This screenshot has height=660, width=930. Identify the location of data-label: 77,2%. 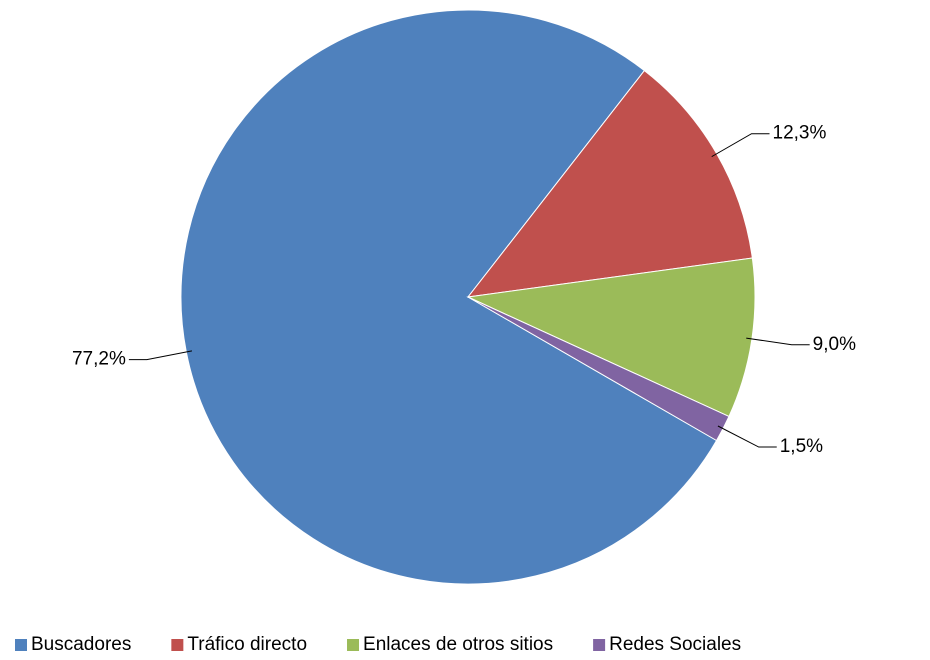
(99, 359).